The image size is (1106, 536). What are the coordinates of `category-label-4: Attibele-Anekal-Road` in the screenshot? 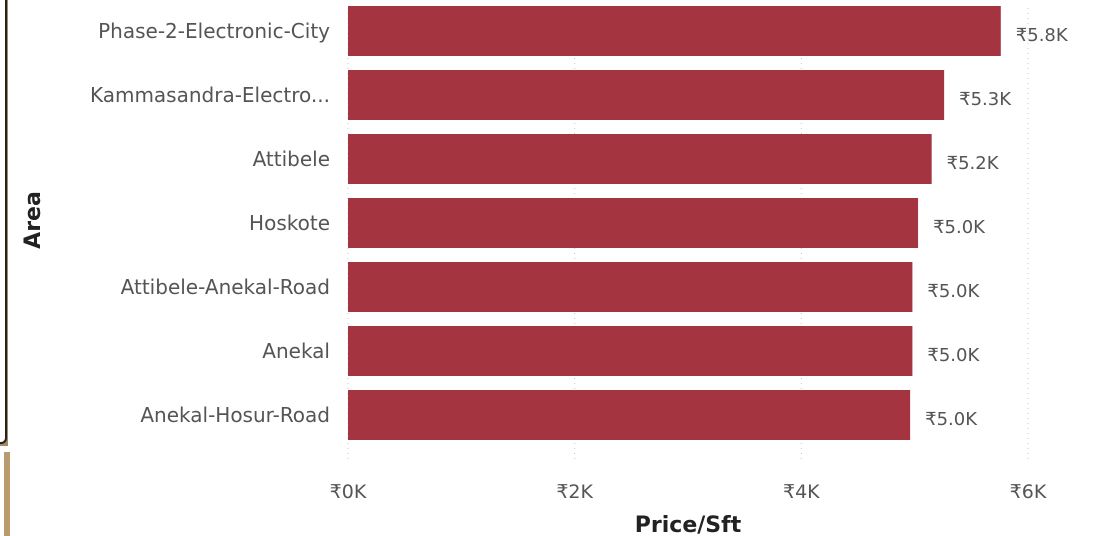 It's located at (225, 287).